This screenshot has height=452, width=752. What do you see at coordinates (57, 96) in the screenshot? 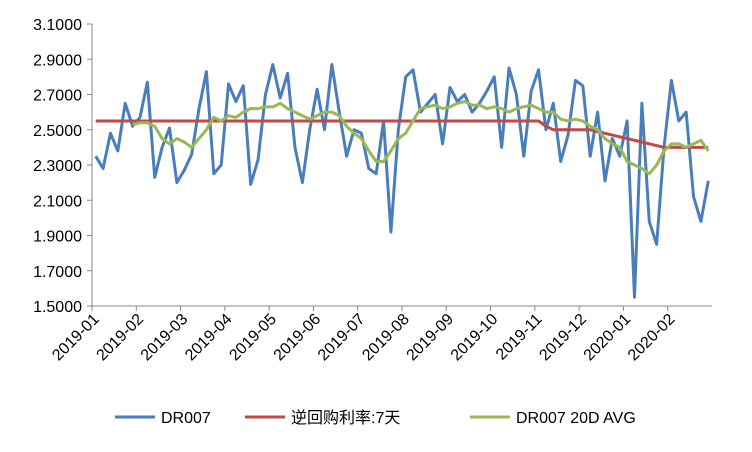
I see `y-tick-label: 2.7000` at bounding box center [57, 96].